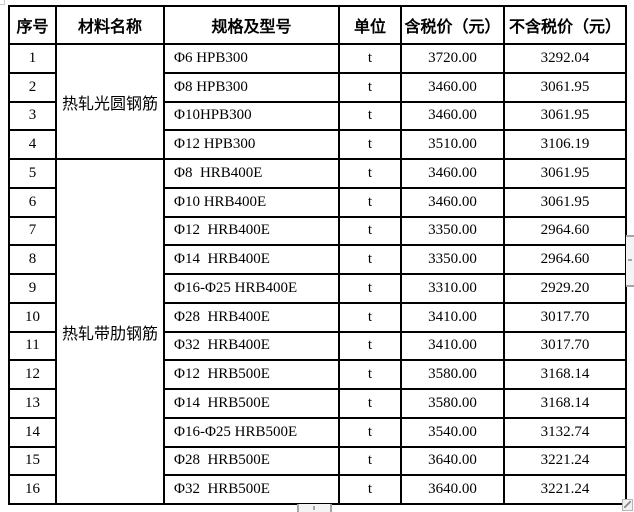 The width and height of the screenshot is (634, 512). What do you see at coordinates (32, 432) in the screenshot?
I see `cell-serial-number: 14` at bounding box center [32, 432].